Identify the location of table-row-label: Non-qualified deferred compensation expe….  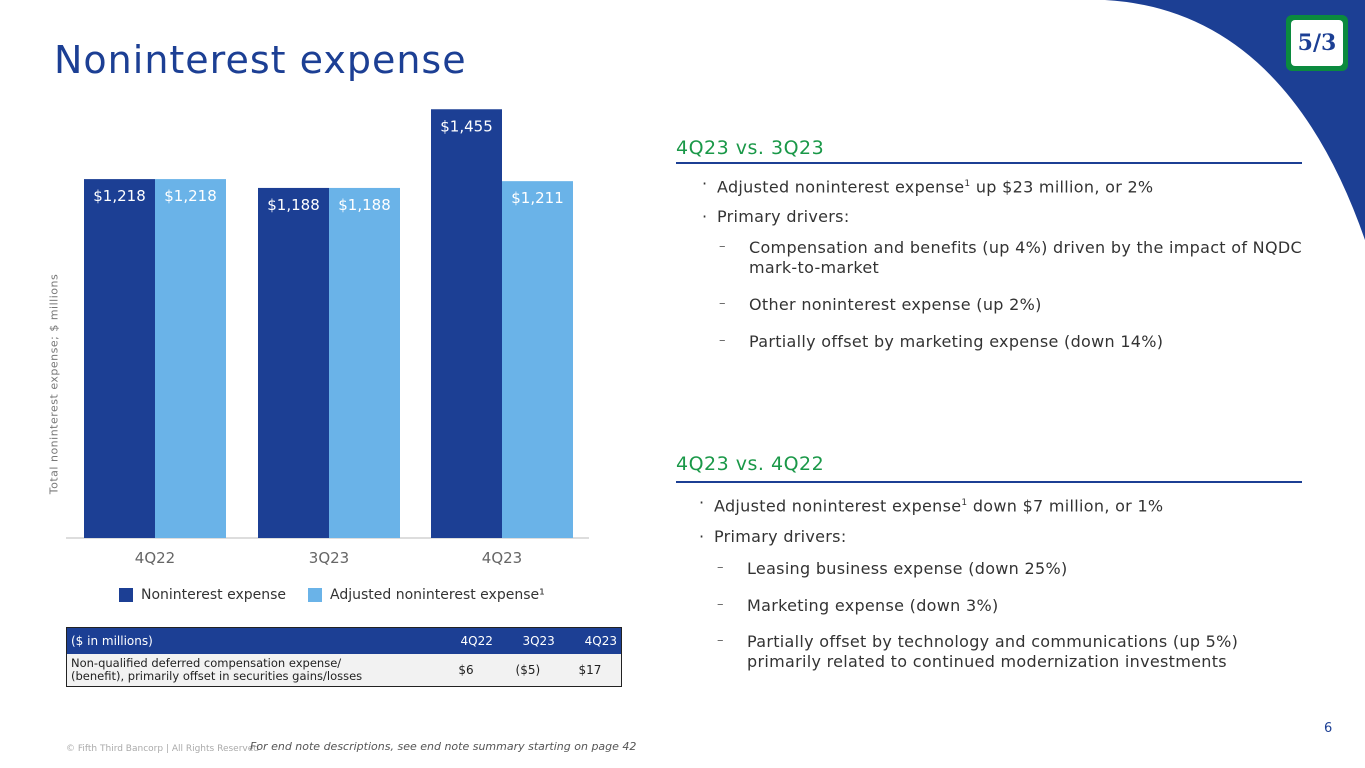
(250, 670).